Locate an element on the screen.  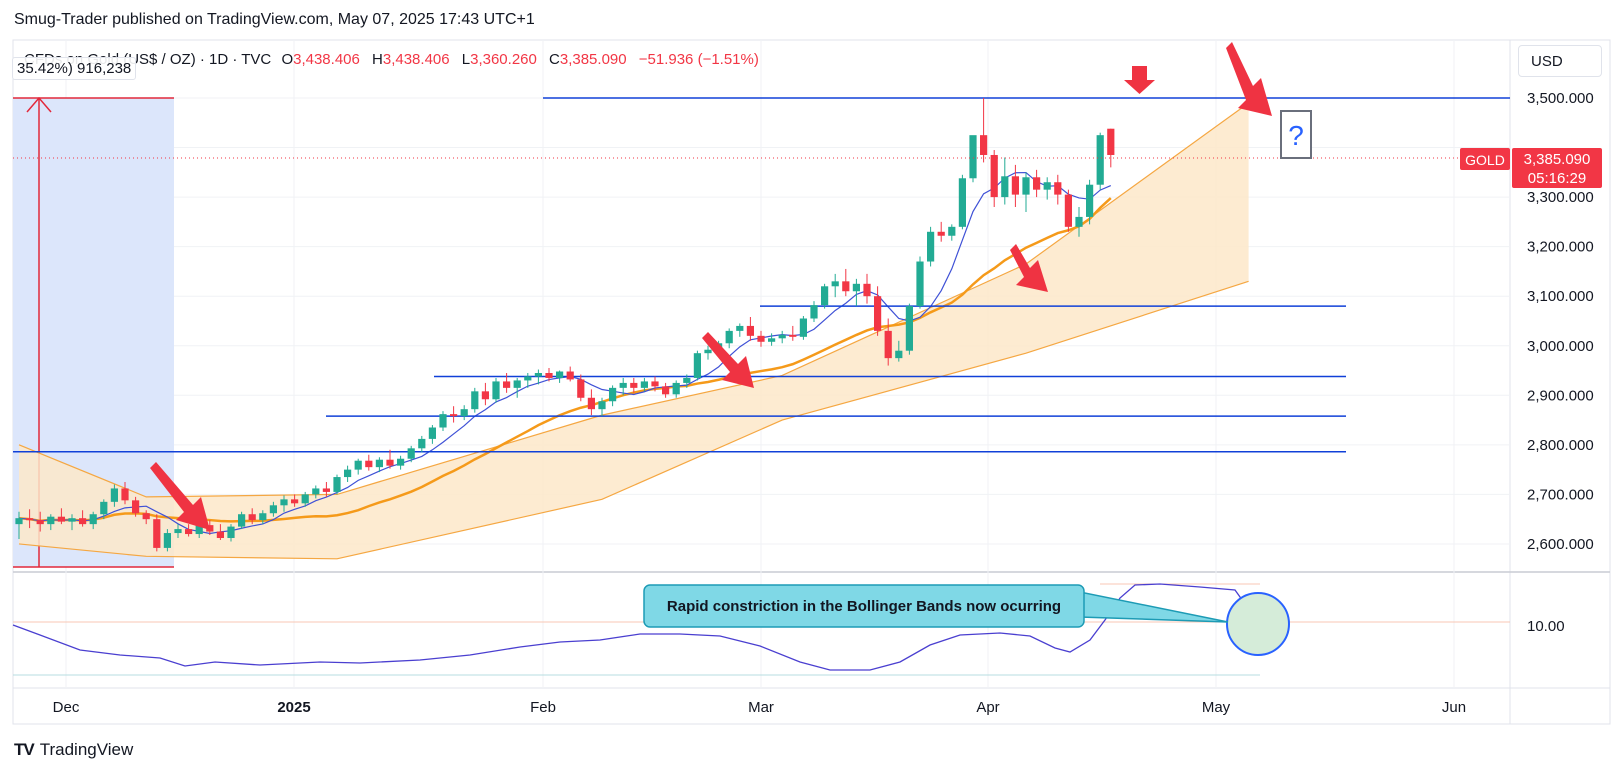
time-tick-dec: Dec is located at coordinates (66, 707).